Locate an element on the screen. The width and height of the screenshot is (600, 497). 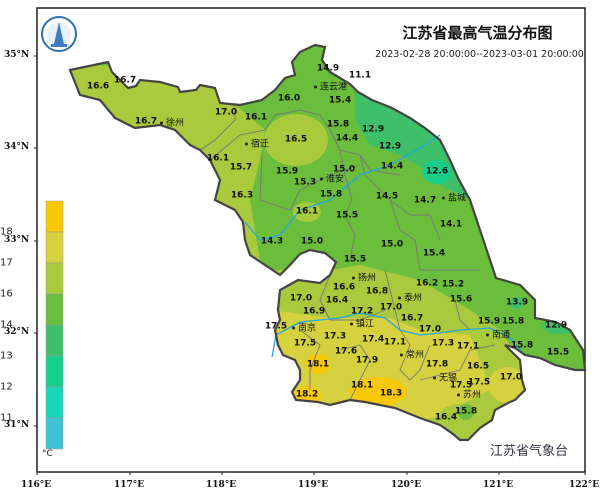
legend-tick-label: 14 is located at coordinates (6, 325).